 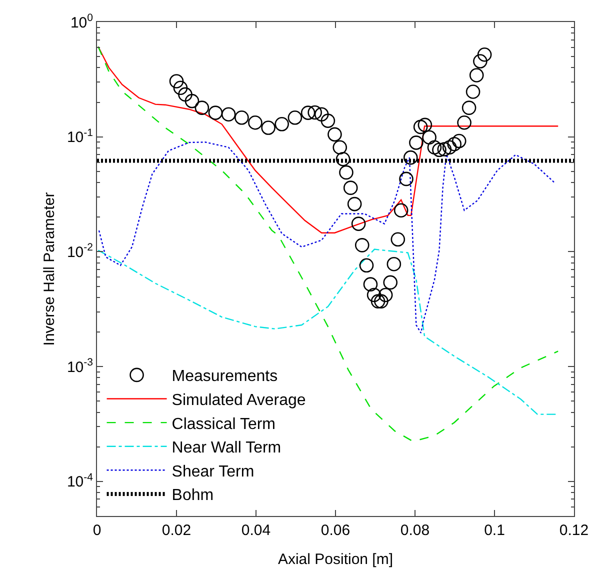 I want to click on x-tick-label: 0, so click(x=97, y=530).